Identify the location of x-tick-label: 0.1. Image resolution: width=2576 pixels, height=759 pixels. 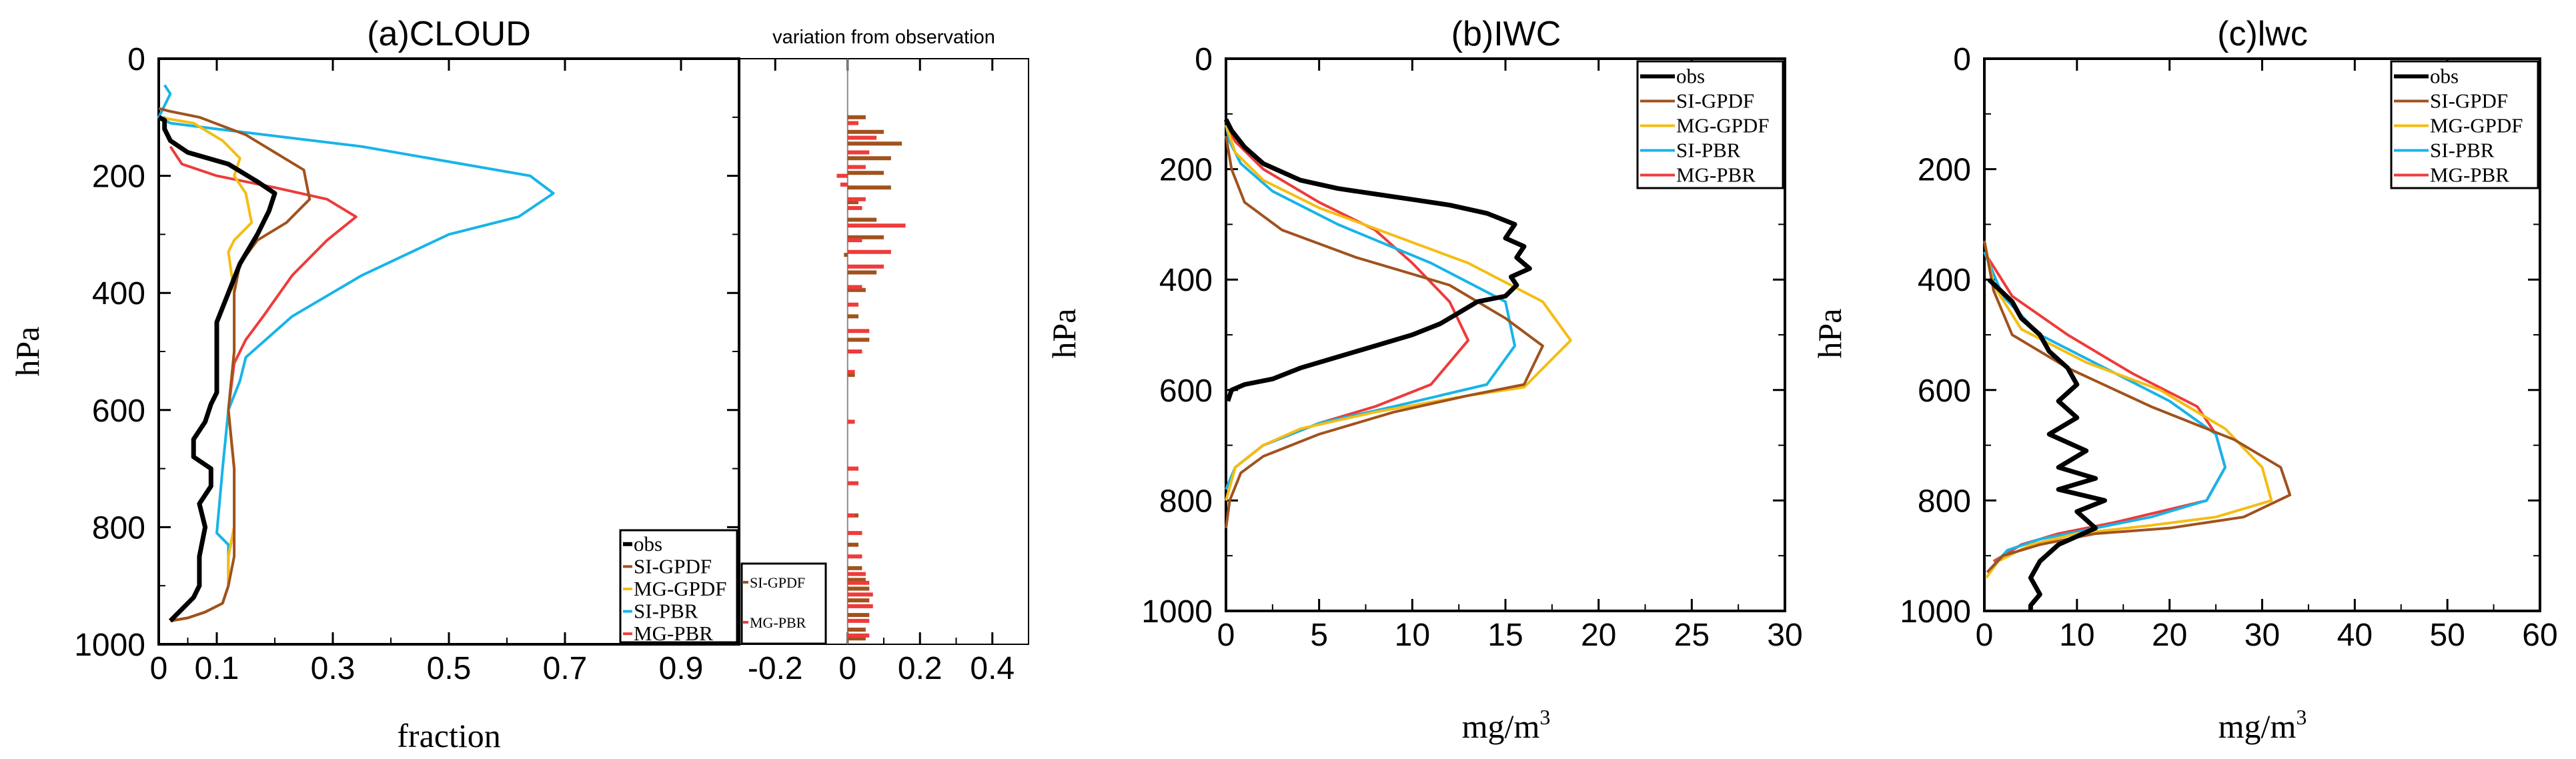
(217, 668).